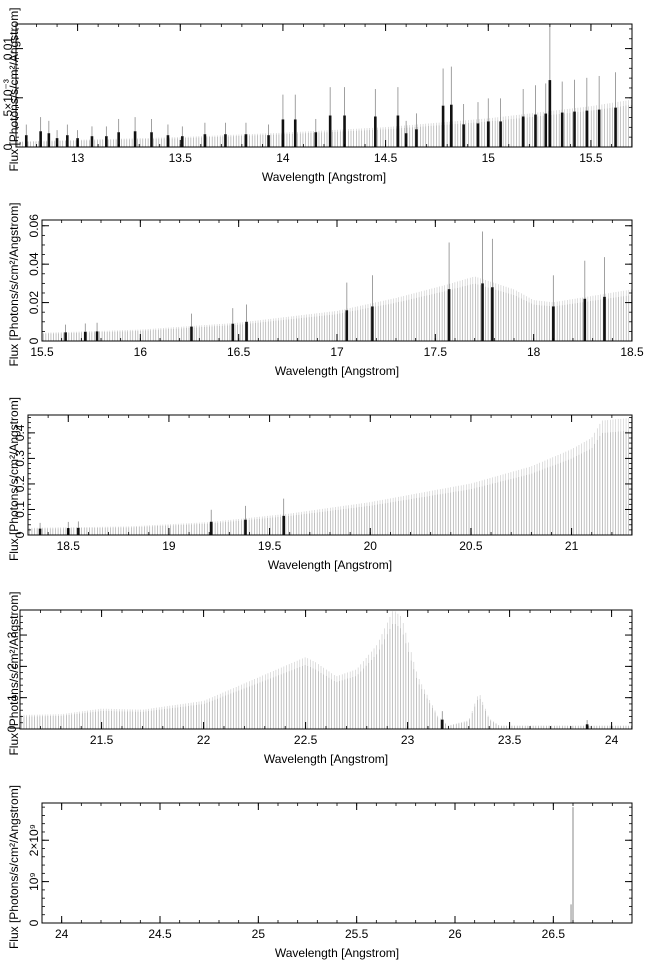  I want to click on x-tick-label: 17.5, so click(436, 352).